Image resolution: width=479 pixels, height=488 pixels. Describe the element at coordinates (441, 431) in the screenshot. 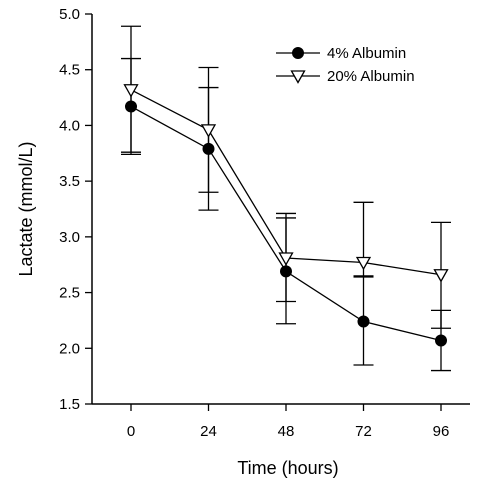

I see `x-tick-label: 96` at that location.